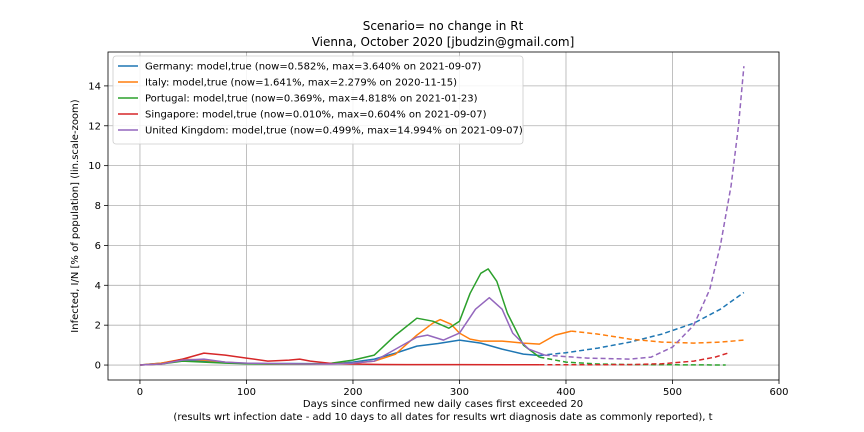  Describe the element at coordinates (459, 392) in the screenshot. I see `x-tick-label: 300` at that location.